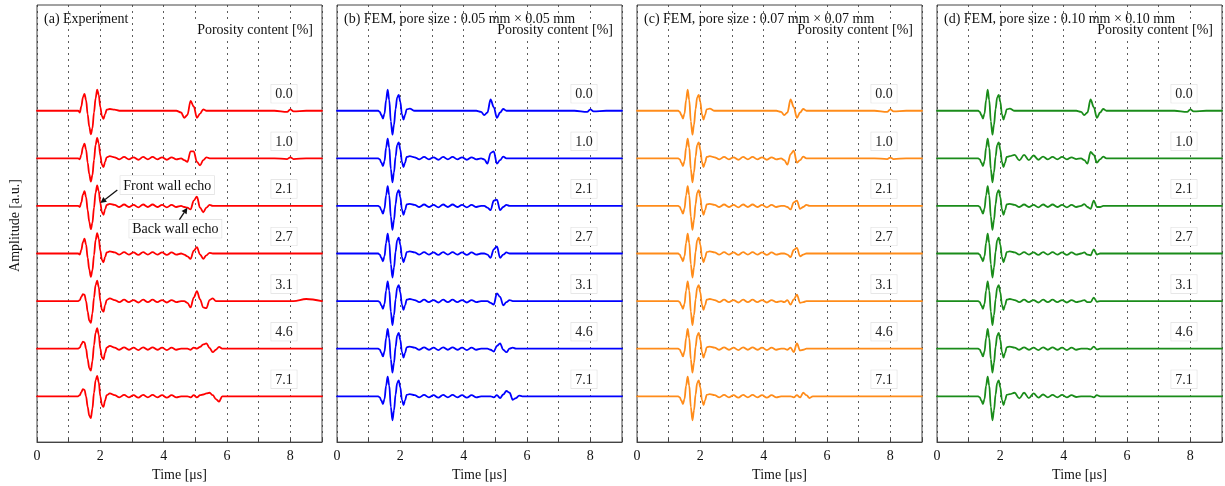  What do you see at coordinates (255, 29) in the screenshot?
I see `legend-title: Porosity content [%]` at bounding box center [255, 29].